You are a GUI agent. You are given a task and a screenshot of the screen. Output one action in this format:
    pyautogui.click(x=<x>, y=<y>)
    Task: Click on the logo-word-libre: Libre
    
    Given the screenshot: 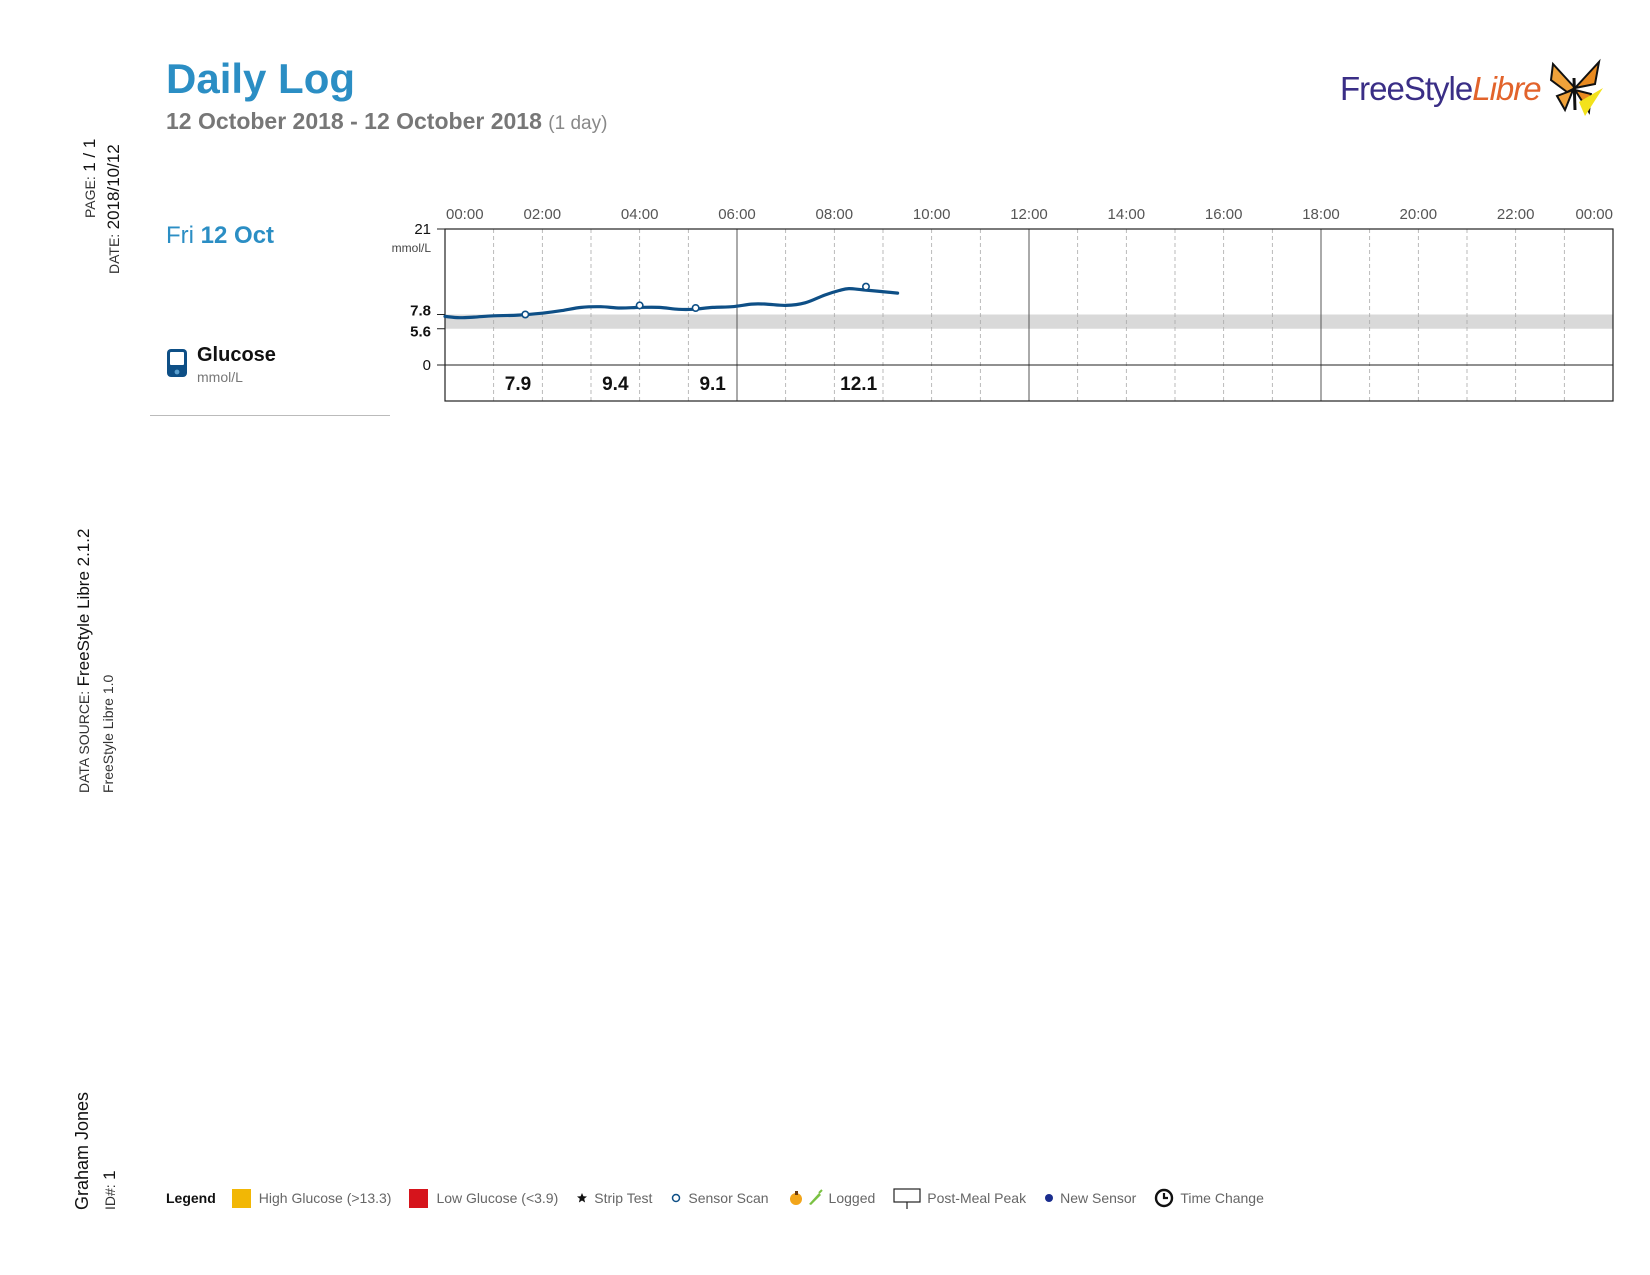 What is the action you would take?
    pyautogui.click(x=1506, y=88)
    